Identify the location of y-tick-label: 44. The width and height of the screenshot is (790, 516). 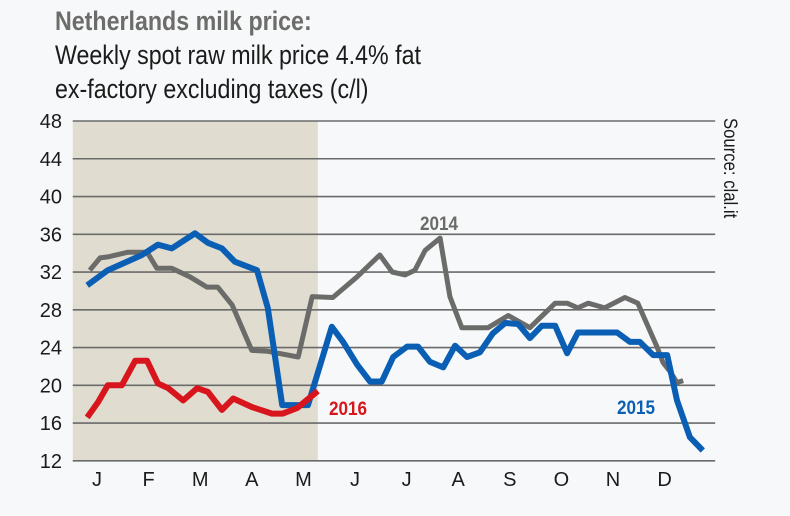
(51, 160).